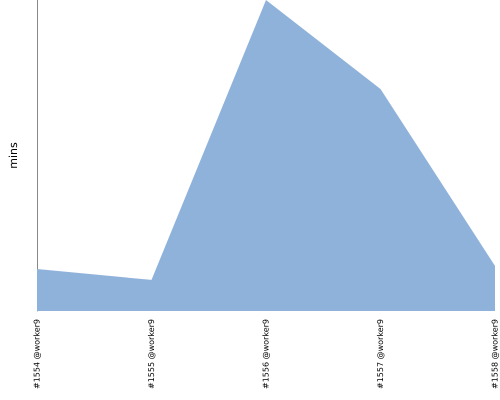 This screenshot has height=400, width=500. What do you see at coordinates (151, 354) in the screenshot?
I see `x-tick-label: #1555 @worker9` at bounding box center [151, 354].